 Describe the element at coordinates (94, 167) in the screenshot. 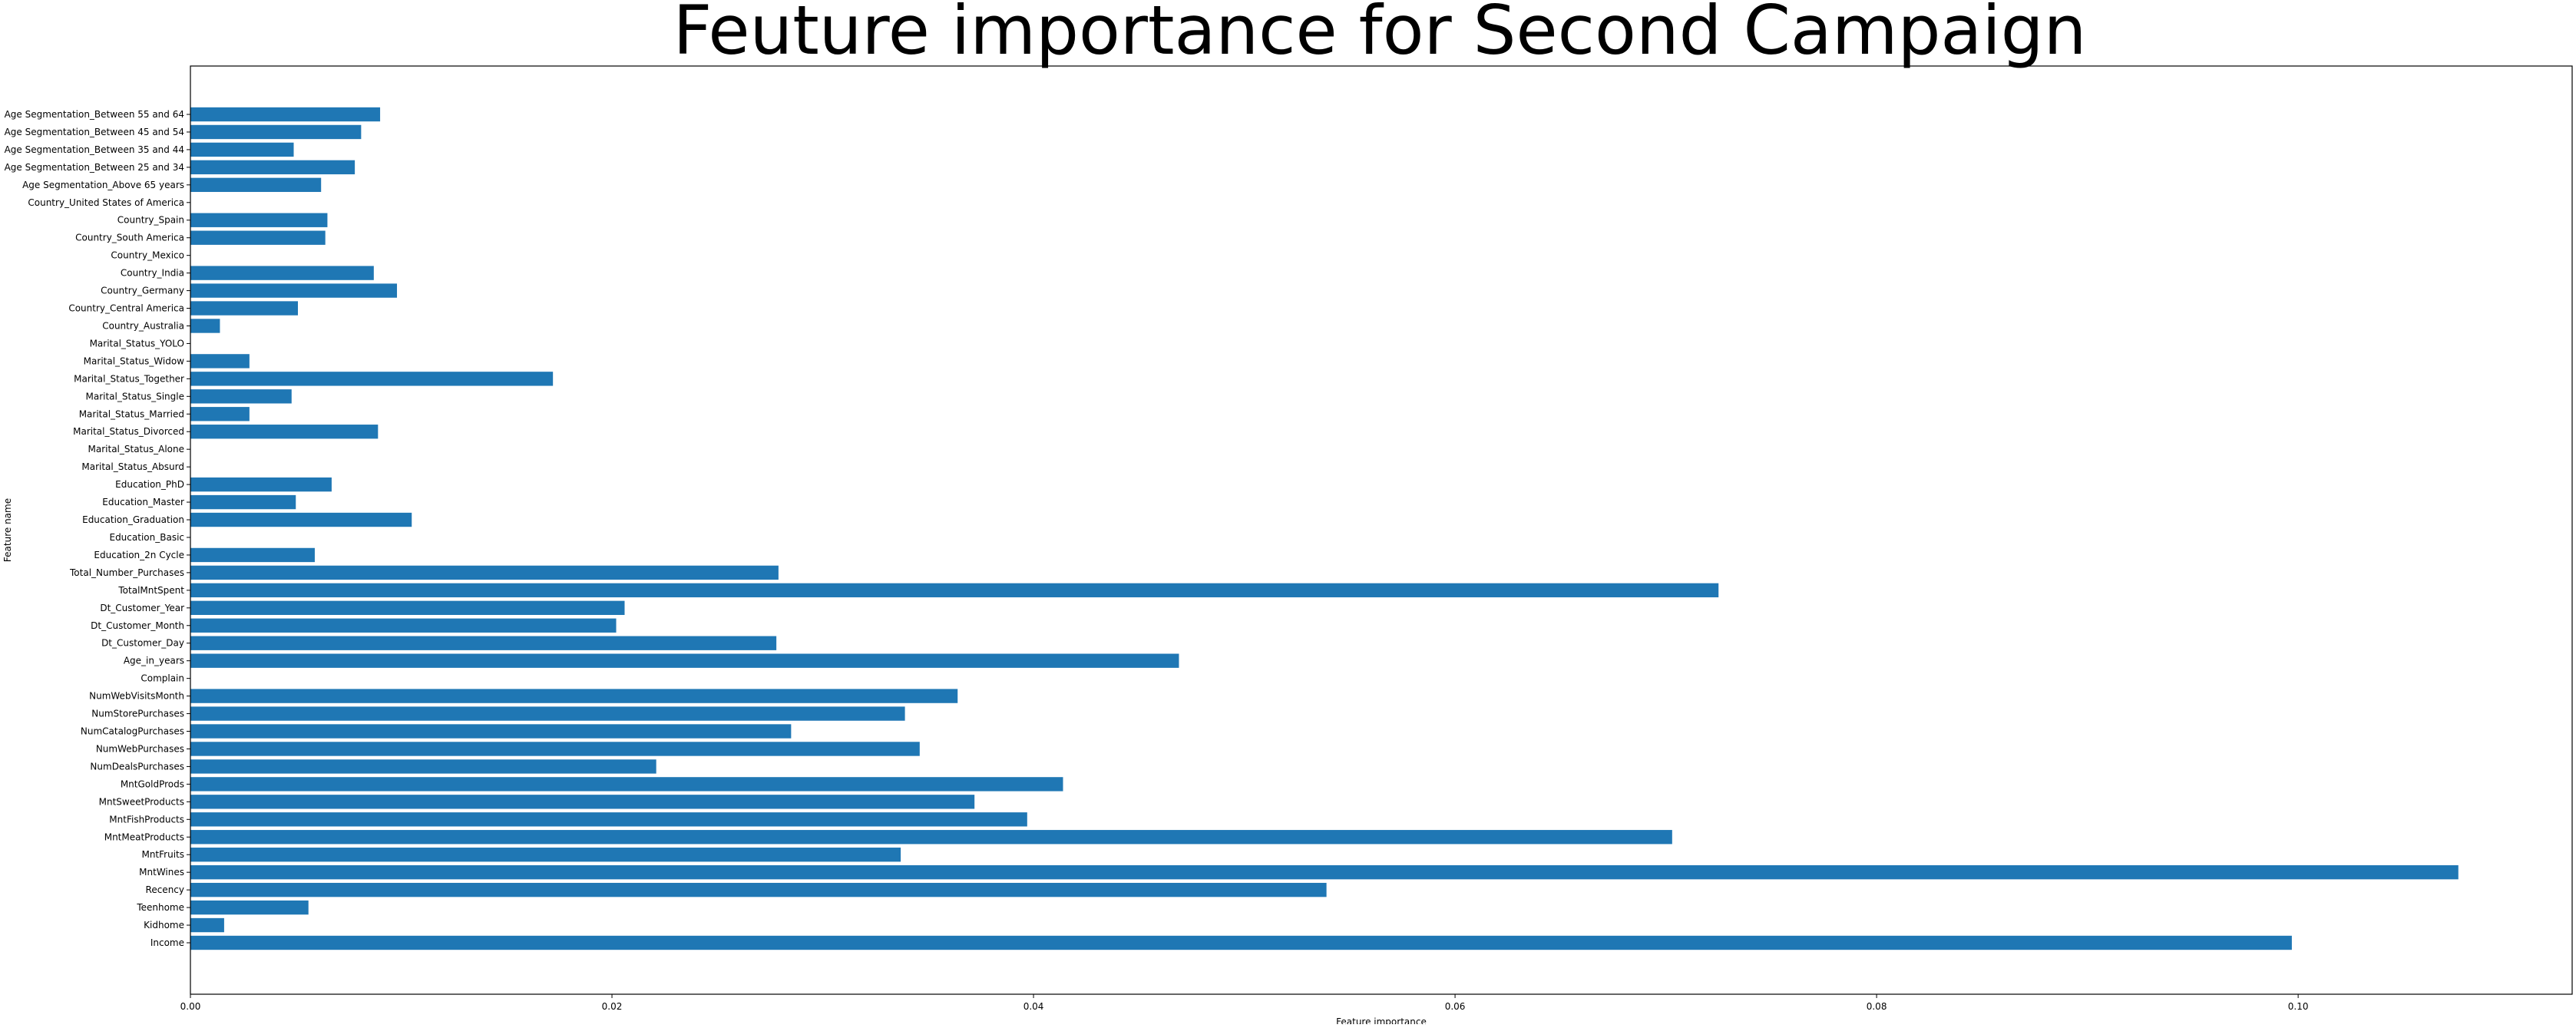

I see `y-tick-label-age-segmentation-between-25-and-34: Age Segmentation_Between 25 and 34` at that location.